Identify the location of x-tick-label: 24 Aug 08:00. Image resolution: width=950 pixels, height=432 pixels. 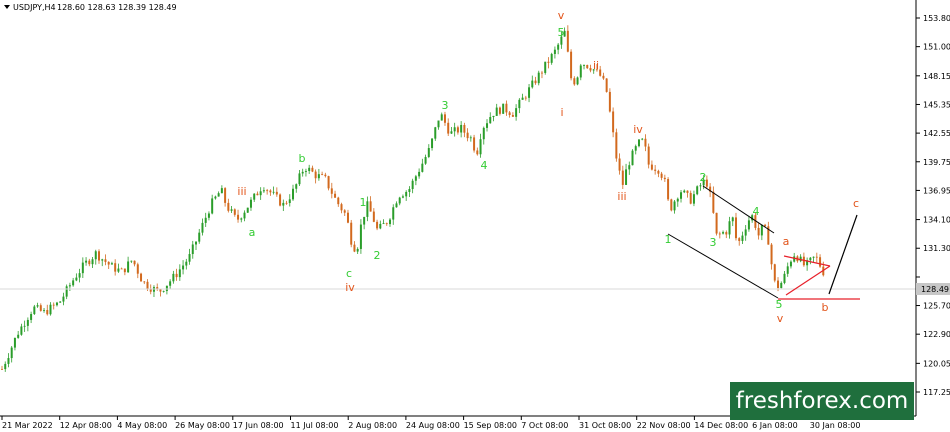
(433, 425).